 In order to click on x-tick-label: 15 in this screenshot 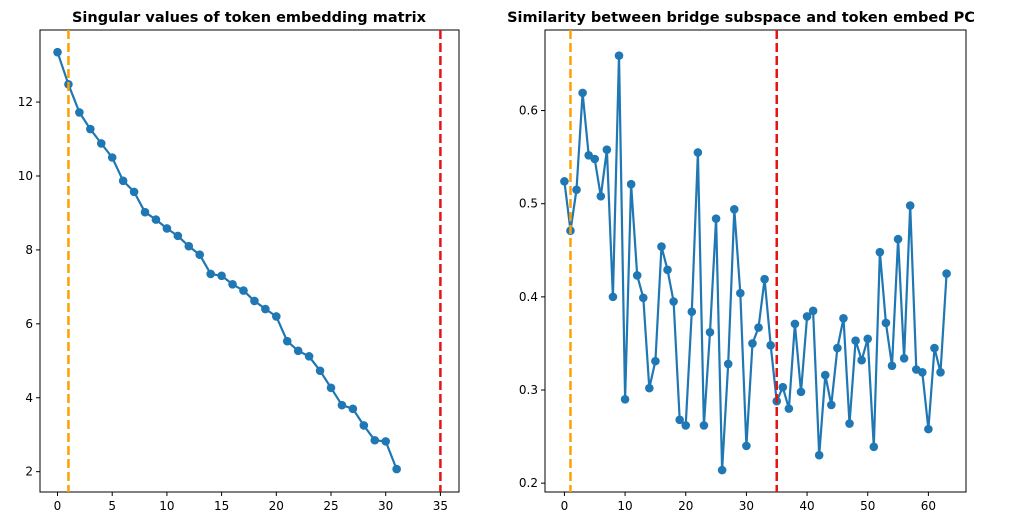, I will do `click(221, 506)`.